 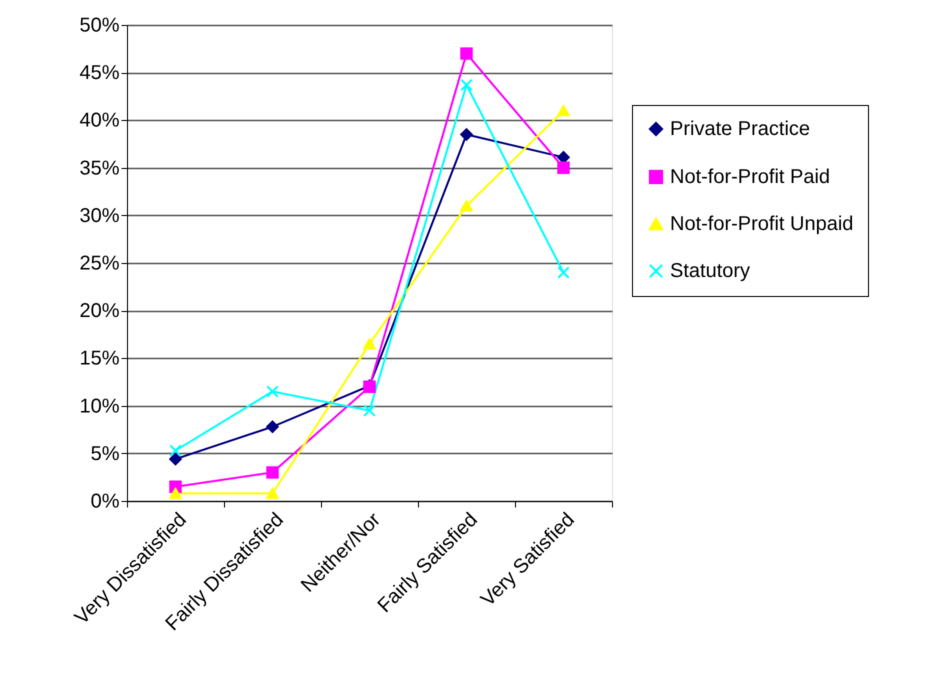 I want to click on legend-label: Private Practice, so click(x=740, y=129).